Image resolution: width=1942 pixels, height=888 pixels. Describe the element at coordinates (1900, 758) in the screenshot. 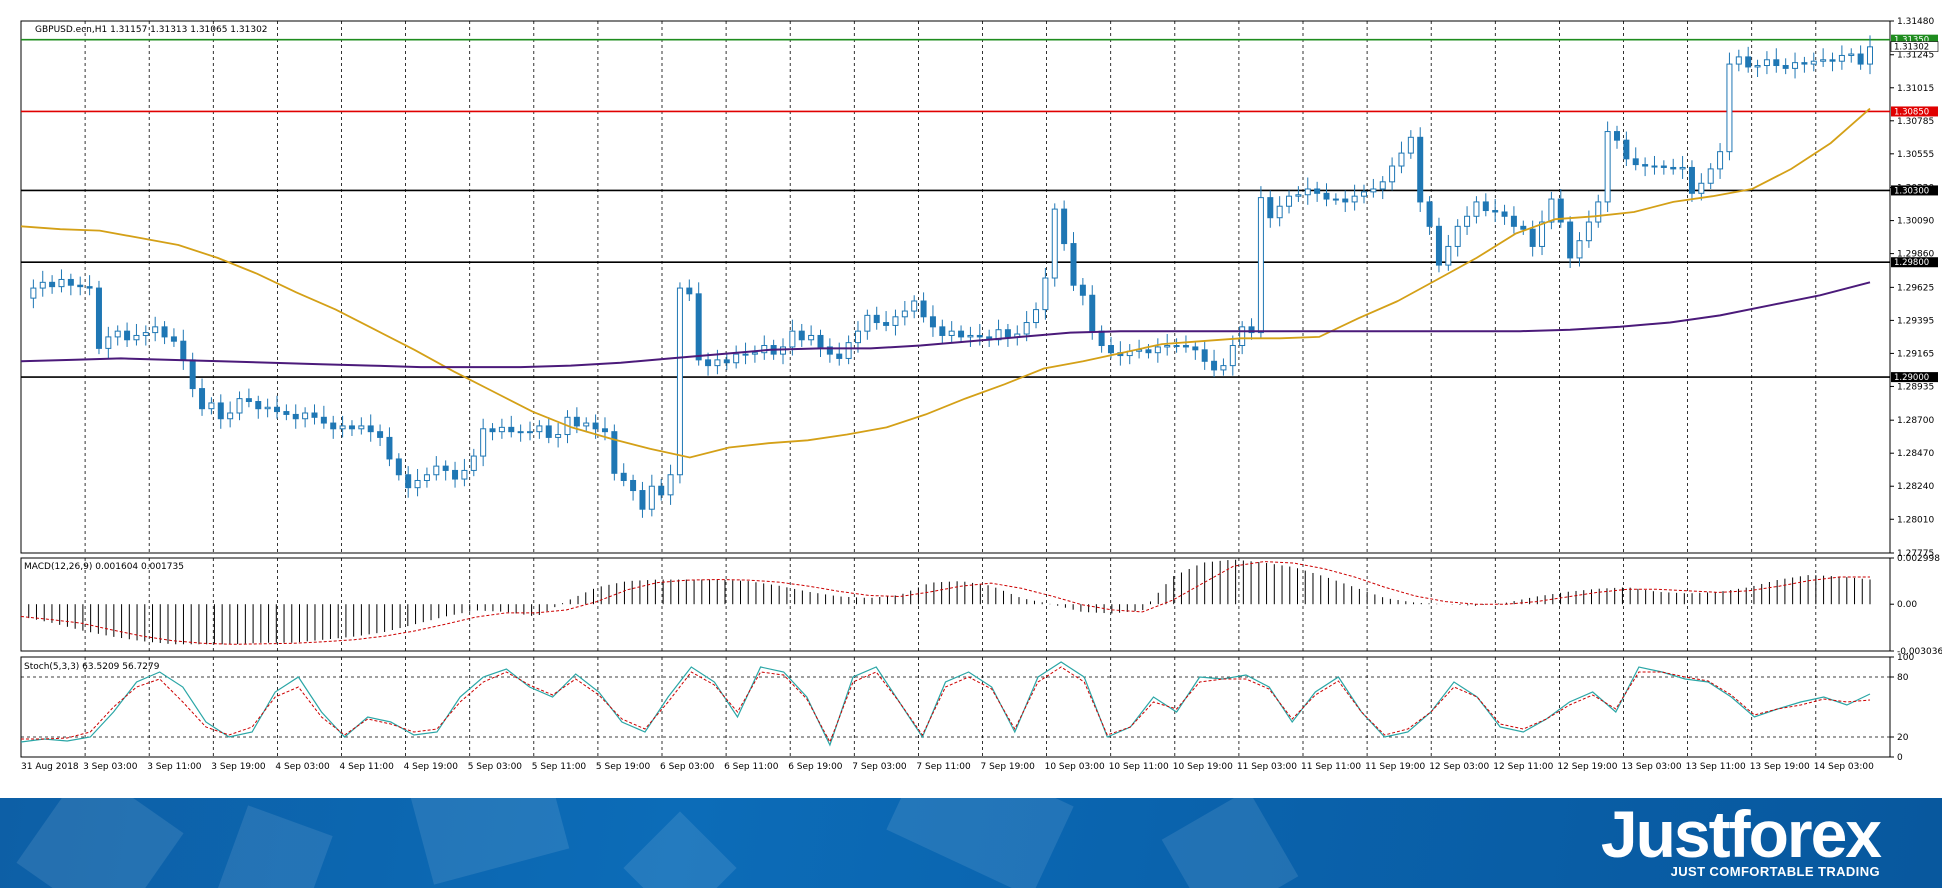

I see `stoch-y-tick-label: 0` at that location.